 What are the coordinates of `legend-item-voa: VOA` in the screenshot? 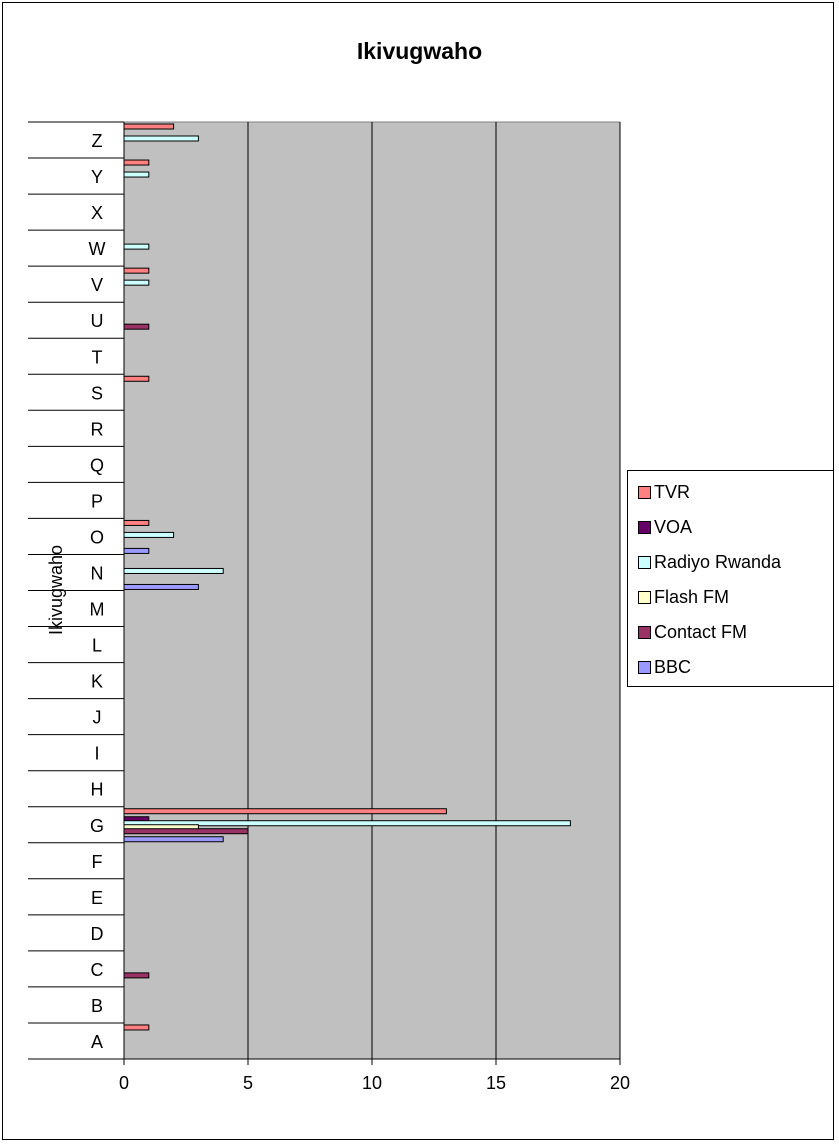 It's located at (735, 527).